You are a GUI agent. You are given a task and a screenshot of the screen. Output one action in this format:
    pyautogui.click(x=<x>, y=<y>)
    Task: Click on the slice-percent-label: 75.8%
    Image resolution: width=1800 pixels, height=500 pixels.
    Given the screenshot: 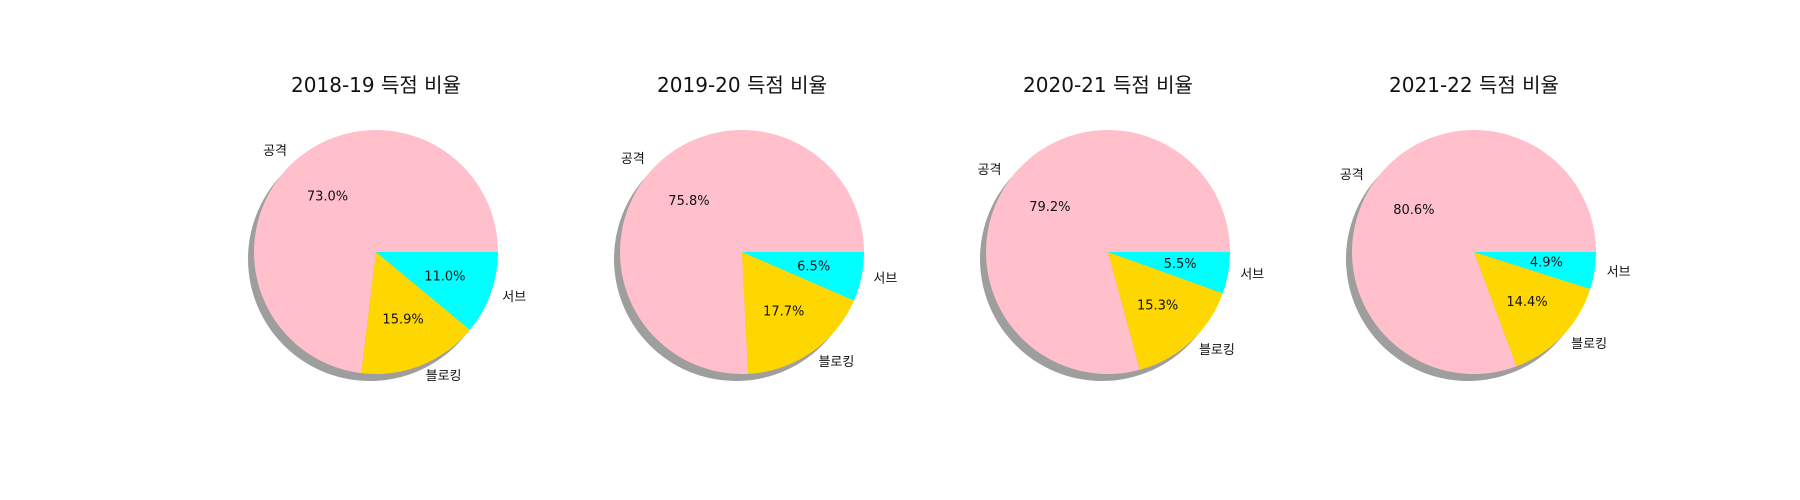 What is the action you would take?
    pyautogui.click(x=688, y=201)
    